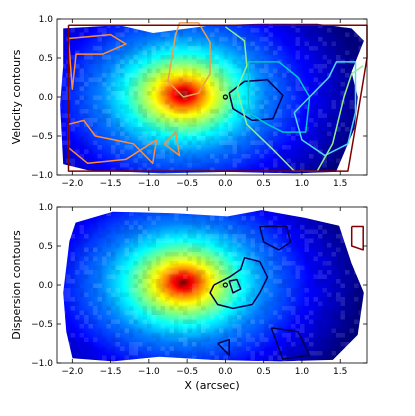  What do you see at coordinates (72, 184) in the screenshot?
I see `x-tick-label: −2.0` at bounding box center [72, 184].